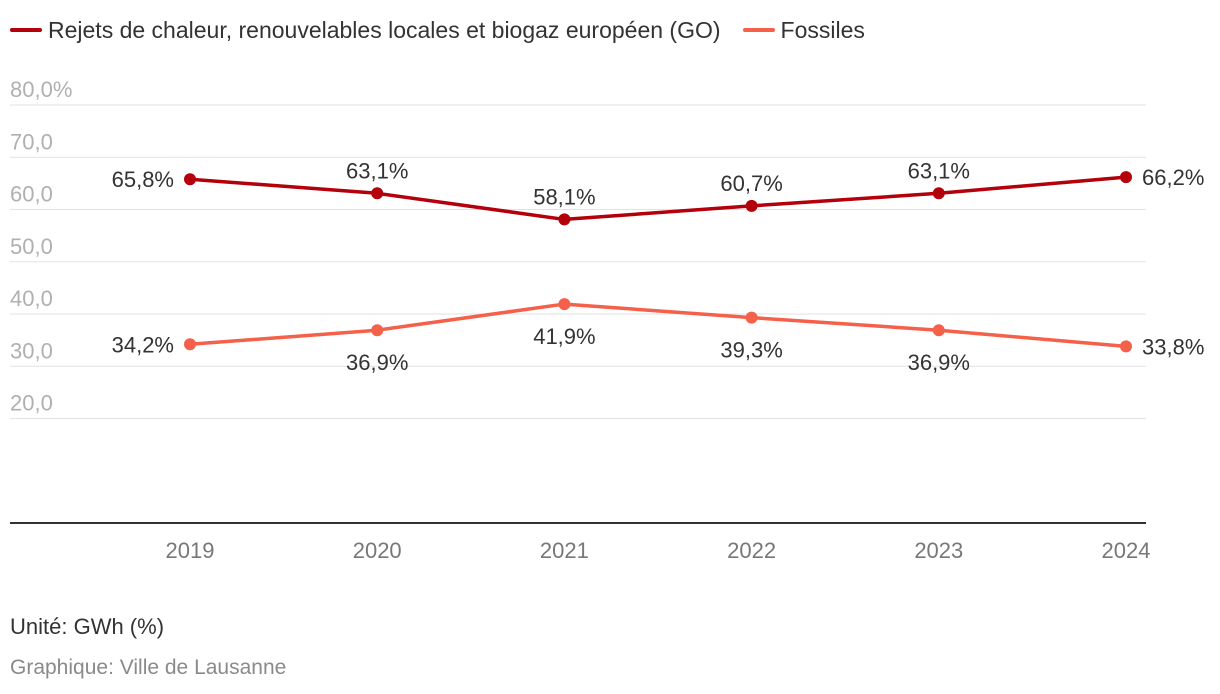  I want to click on x-tick-label: 2021, so click(564, 550).